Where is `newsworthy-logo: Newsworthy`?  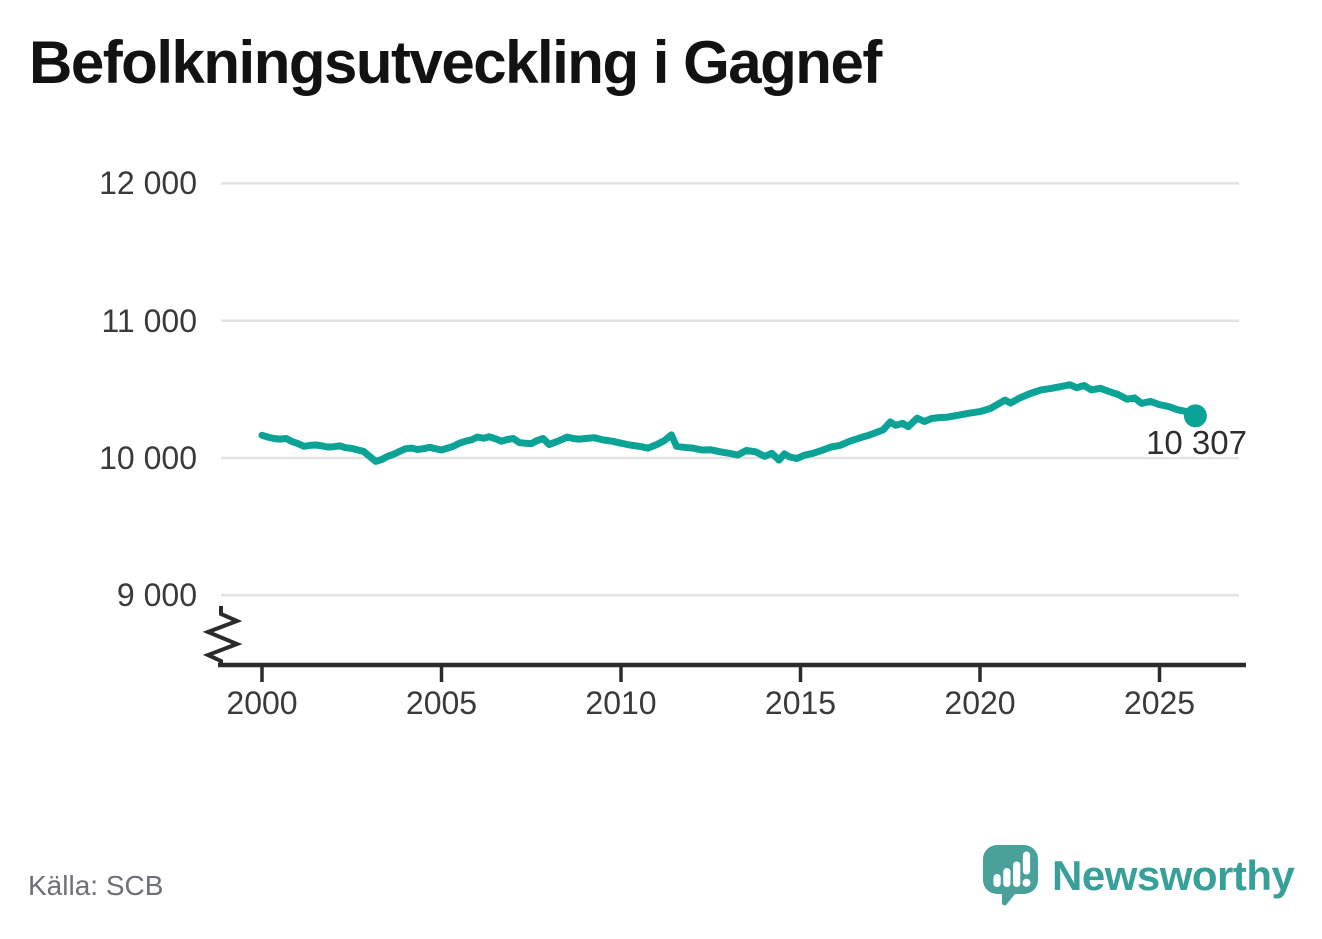
newsworthy-logo: Newsworthy is located at coordinates (1138, 876).